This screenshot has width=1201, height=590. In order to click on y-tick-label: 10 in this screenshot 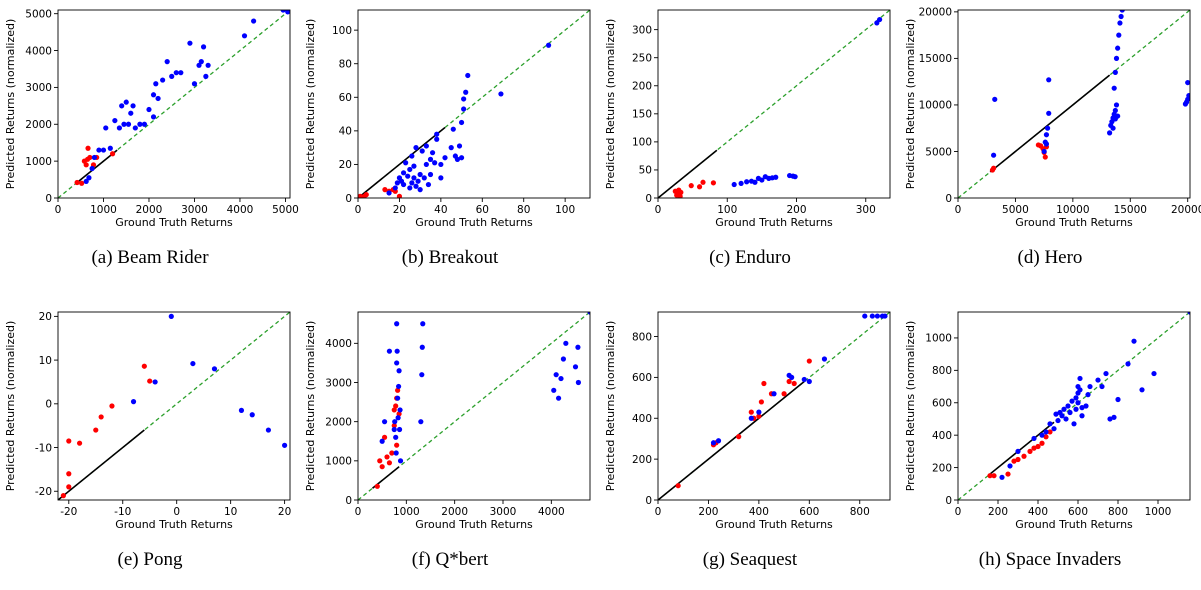, I will do `click(45, 361)`.